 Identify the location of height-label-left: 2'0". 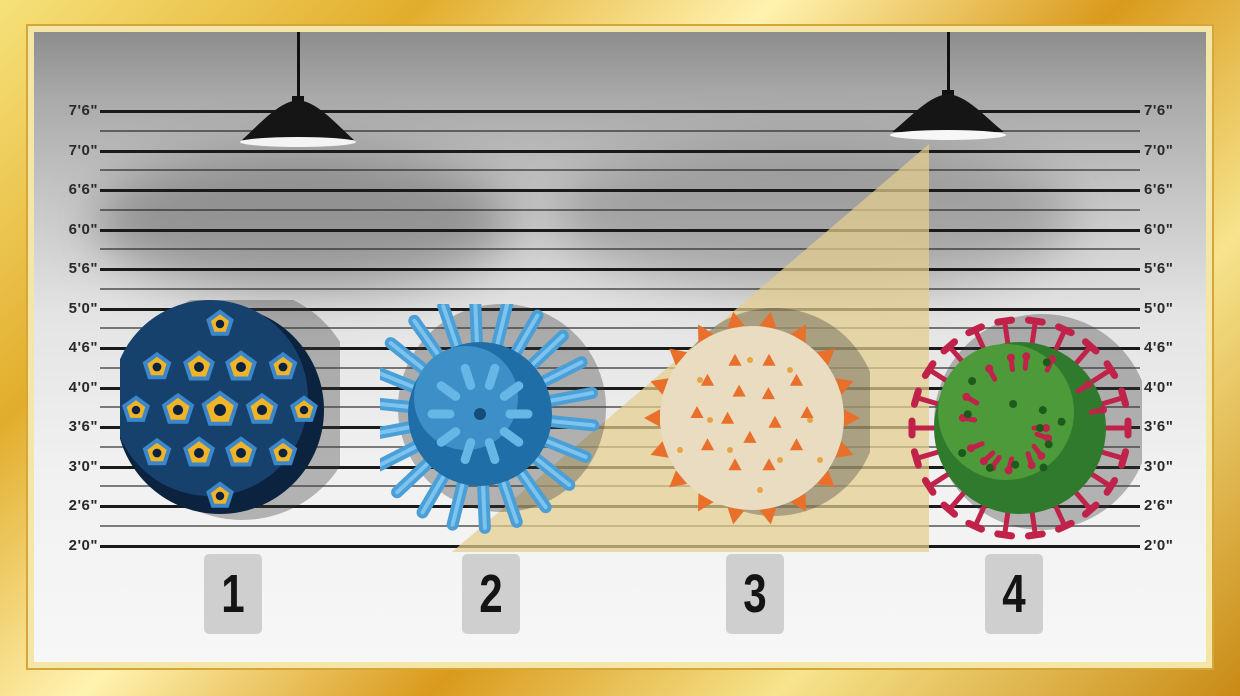
(83, 545).